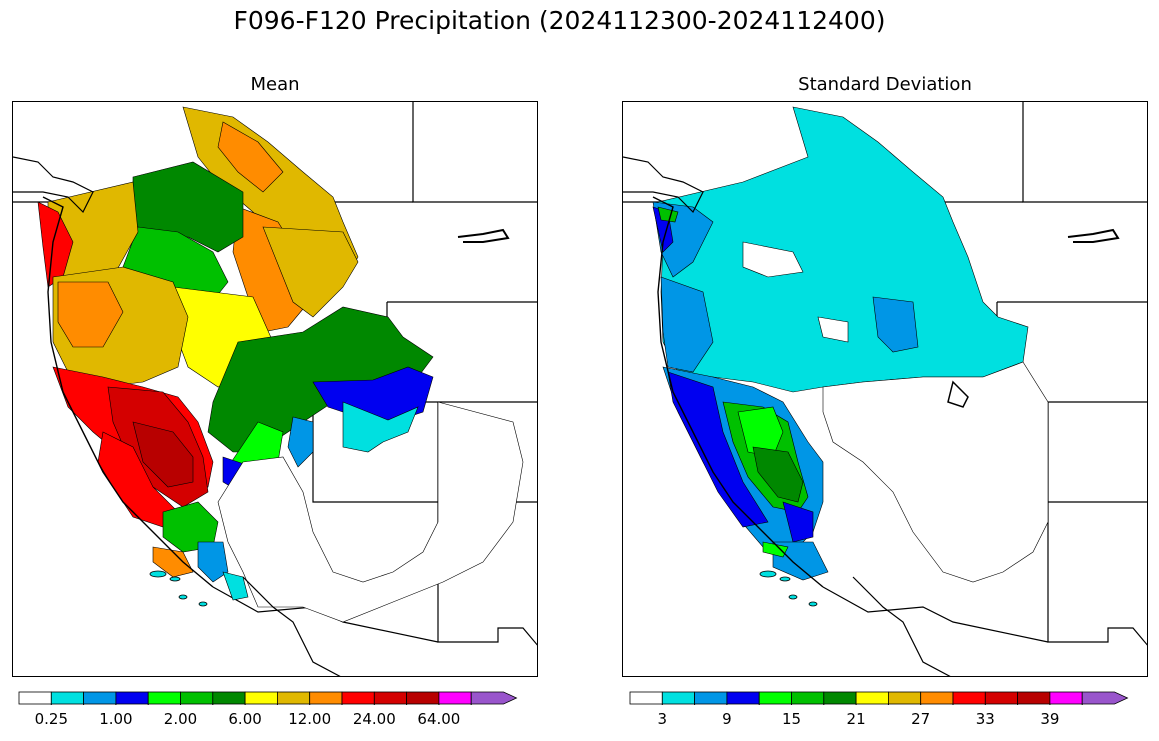 The image size is (1159, 741). What do you see at coordinates (1050, 719) in the screenshot?
I see `std-colorbar-tick-label: 39` at bounding box center [1050, 719].